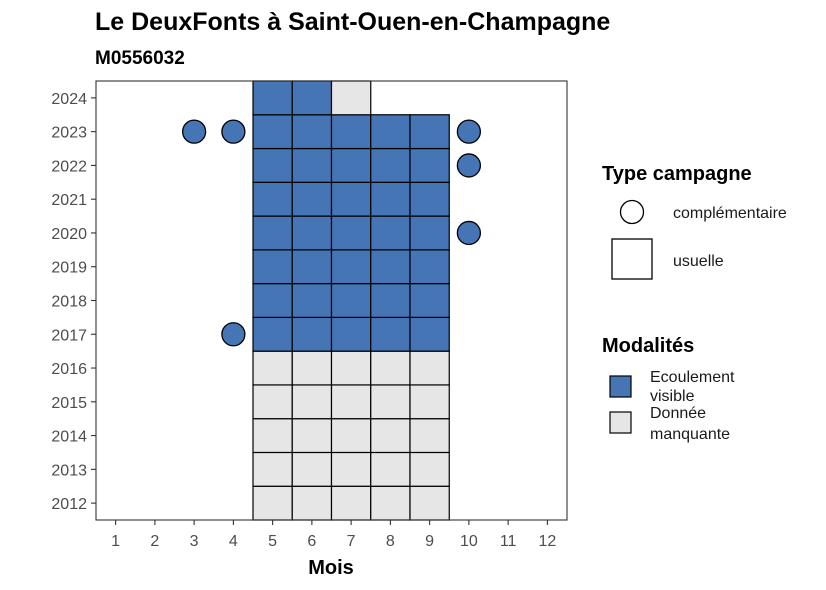 Image resolution: width=826 pixels, height=590 pixels. I want to click on legend-modalites-title: Modalités, so click(648, 346).